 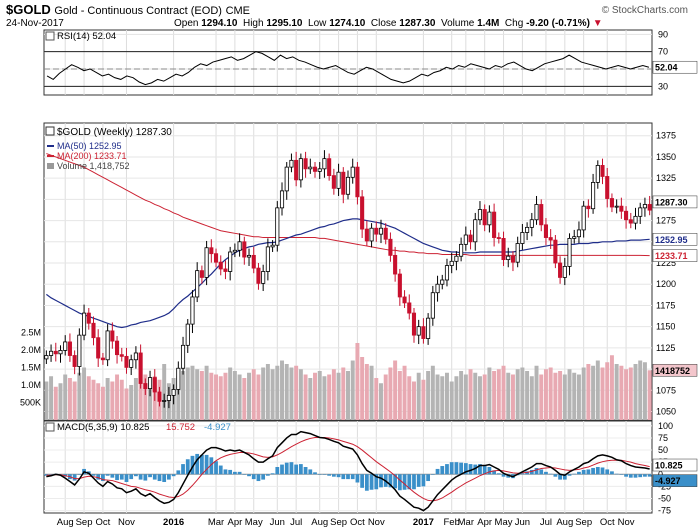 What do you see at coordinates (234, 522) in the screenshot?
I see `x-axis-label-bottom: Apr` at bounding box center [234, 522].